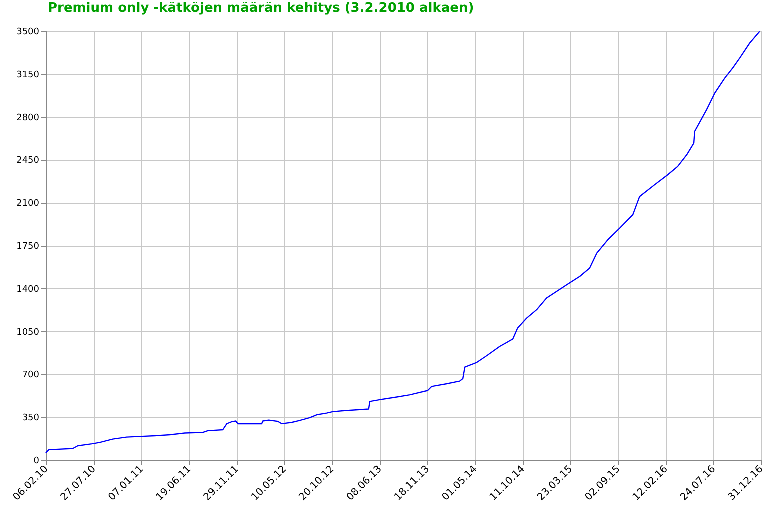  What do you see at coordinates (31, 419) in the screenshot?
I see `y-tick-label: 350` at bounding box center [31, 419].